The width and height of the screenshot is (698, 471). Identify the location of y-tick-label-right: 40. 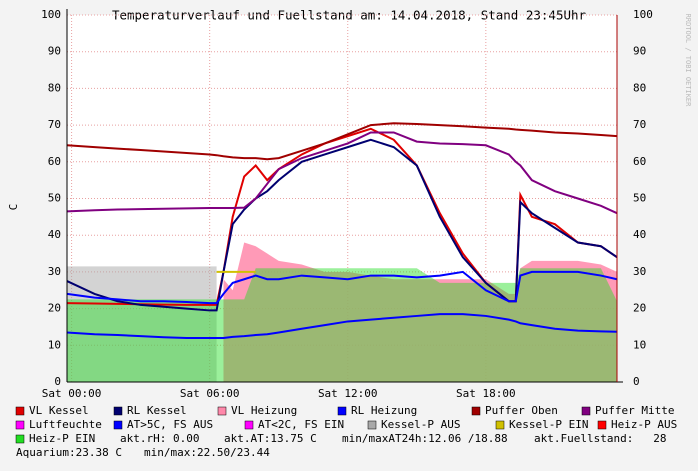
(639, 234).